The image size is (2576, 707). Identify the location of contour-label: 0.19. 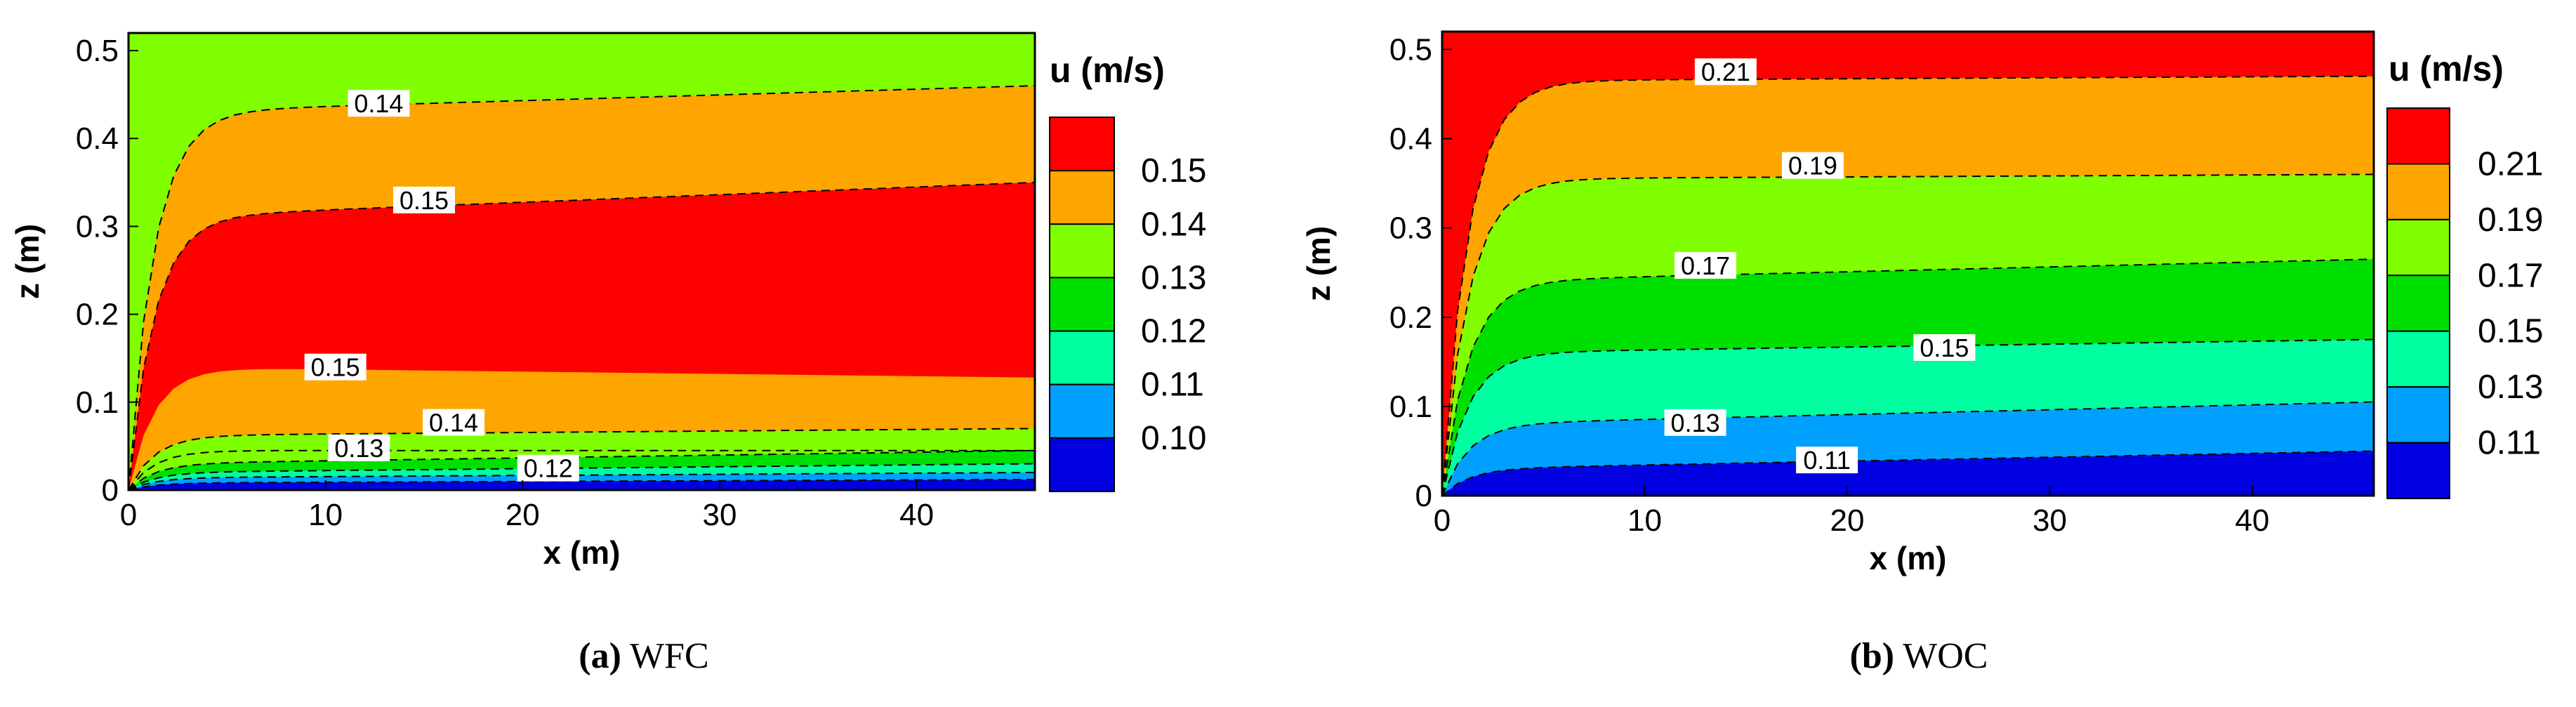
(1812, 166).